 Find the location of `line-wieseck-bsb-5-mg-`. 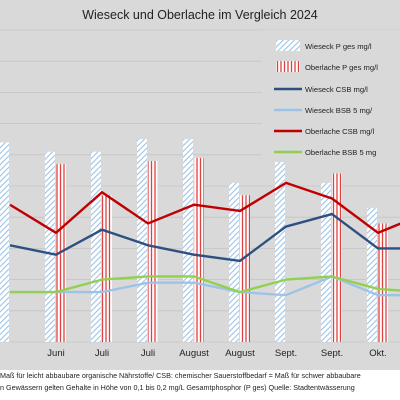

line-wieseck-bsb-5-mg- is located at coordinates (205, 286).